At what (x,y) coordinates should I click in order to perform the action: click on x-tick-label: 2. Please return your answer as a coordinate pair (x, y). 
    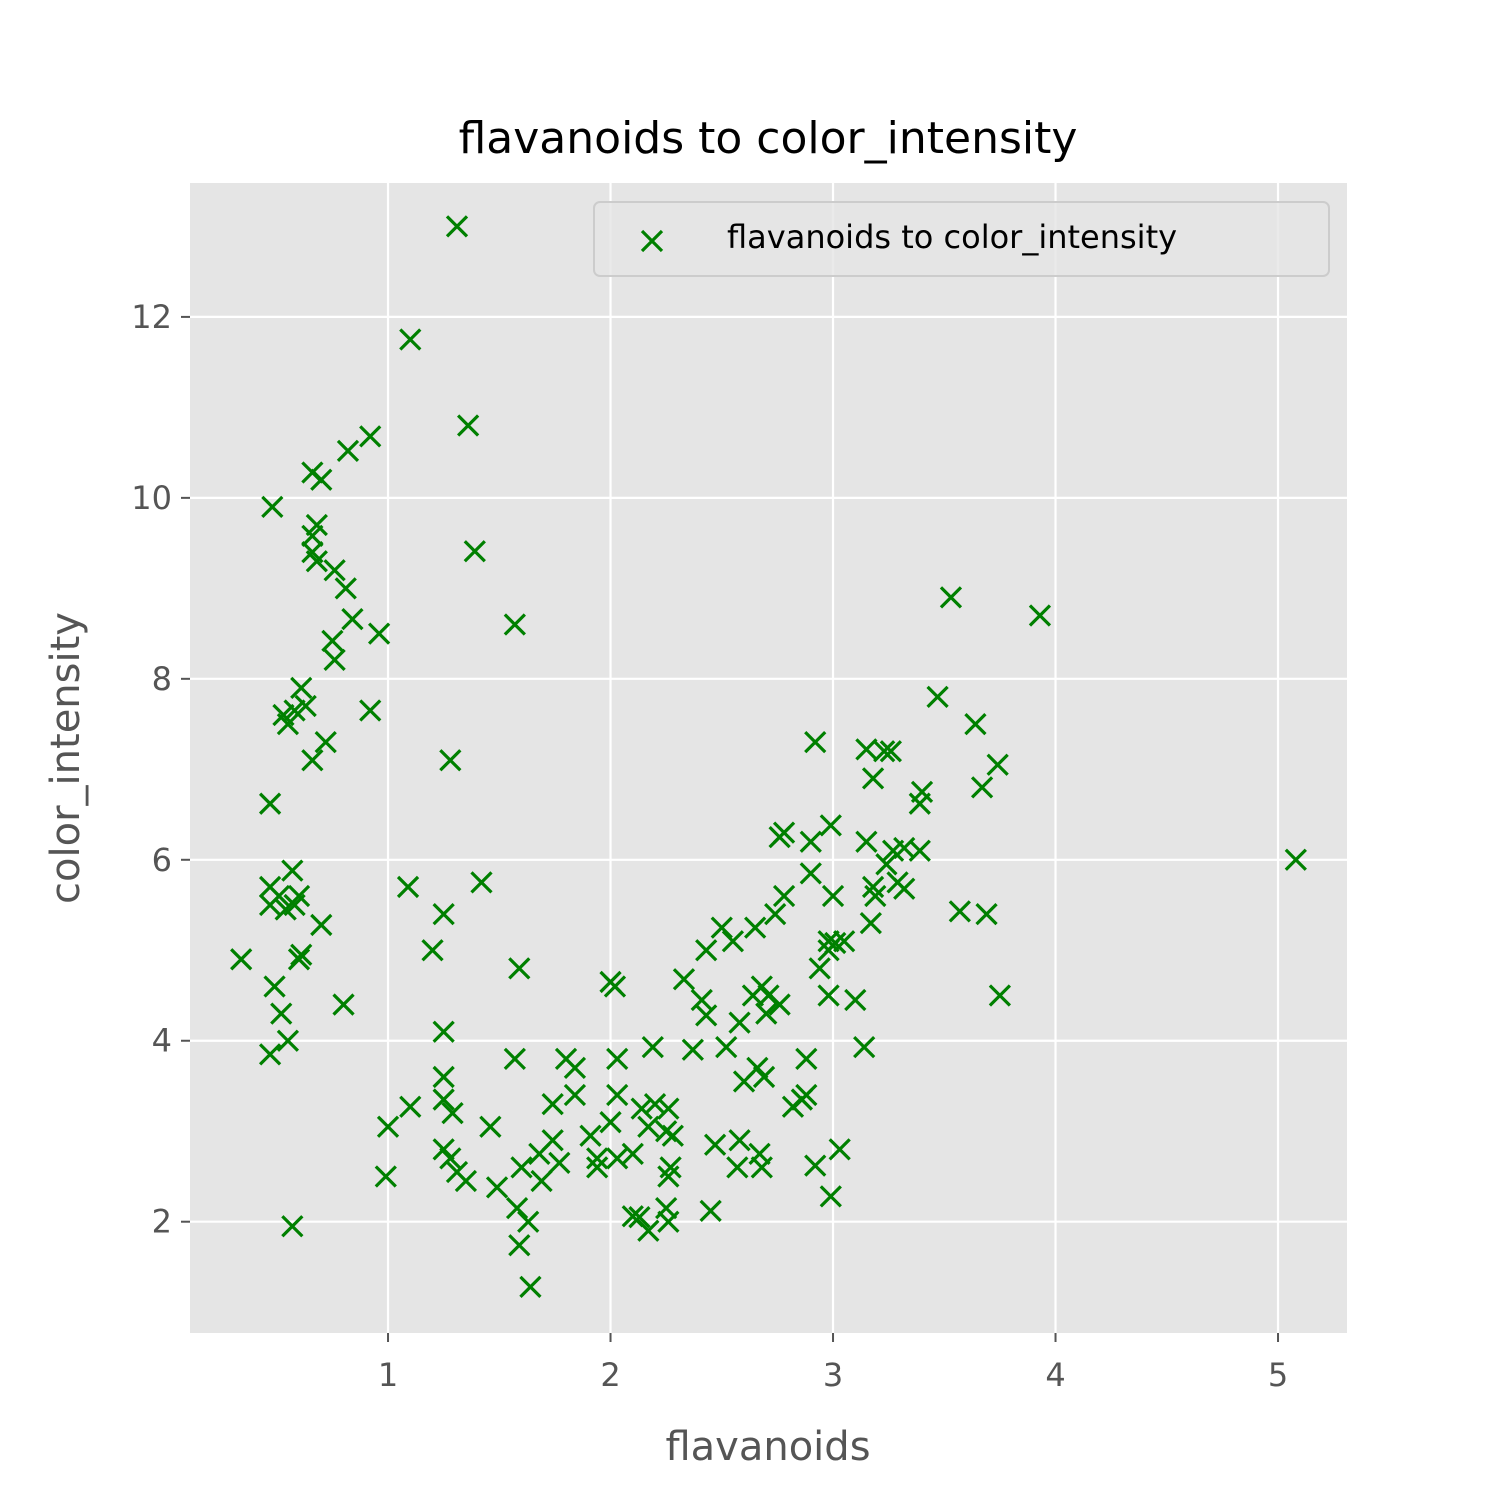
    Looking at the image, I should click on (610, 1375).